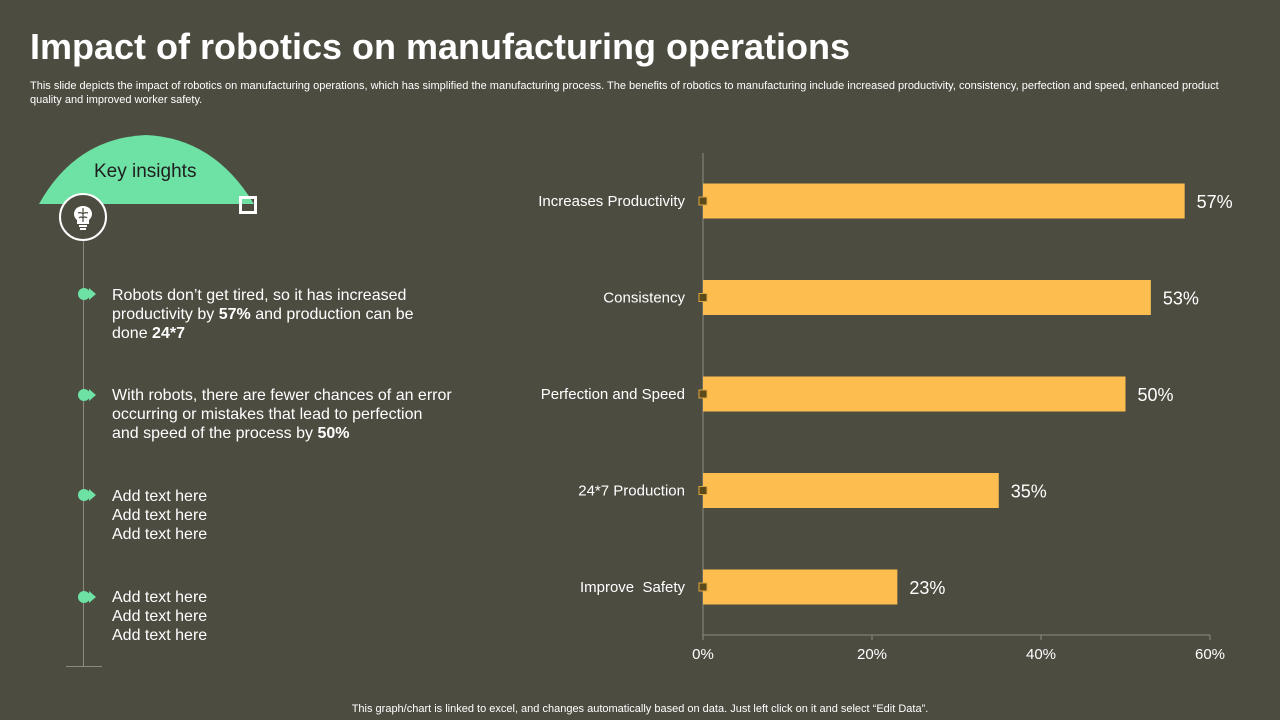  Describe the element at coordinates (1156, 395) in the screenshot. I see `data-label: 50%` at that location.